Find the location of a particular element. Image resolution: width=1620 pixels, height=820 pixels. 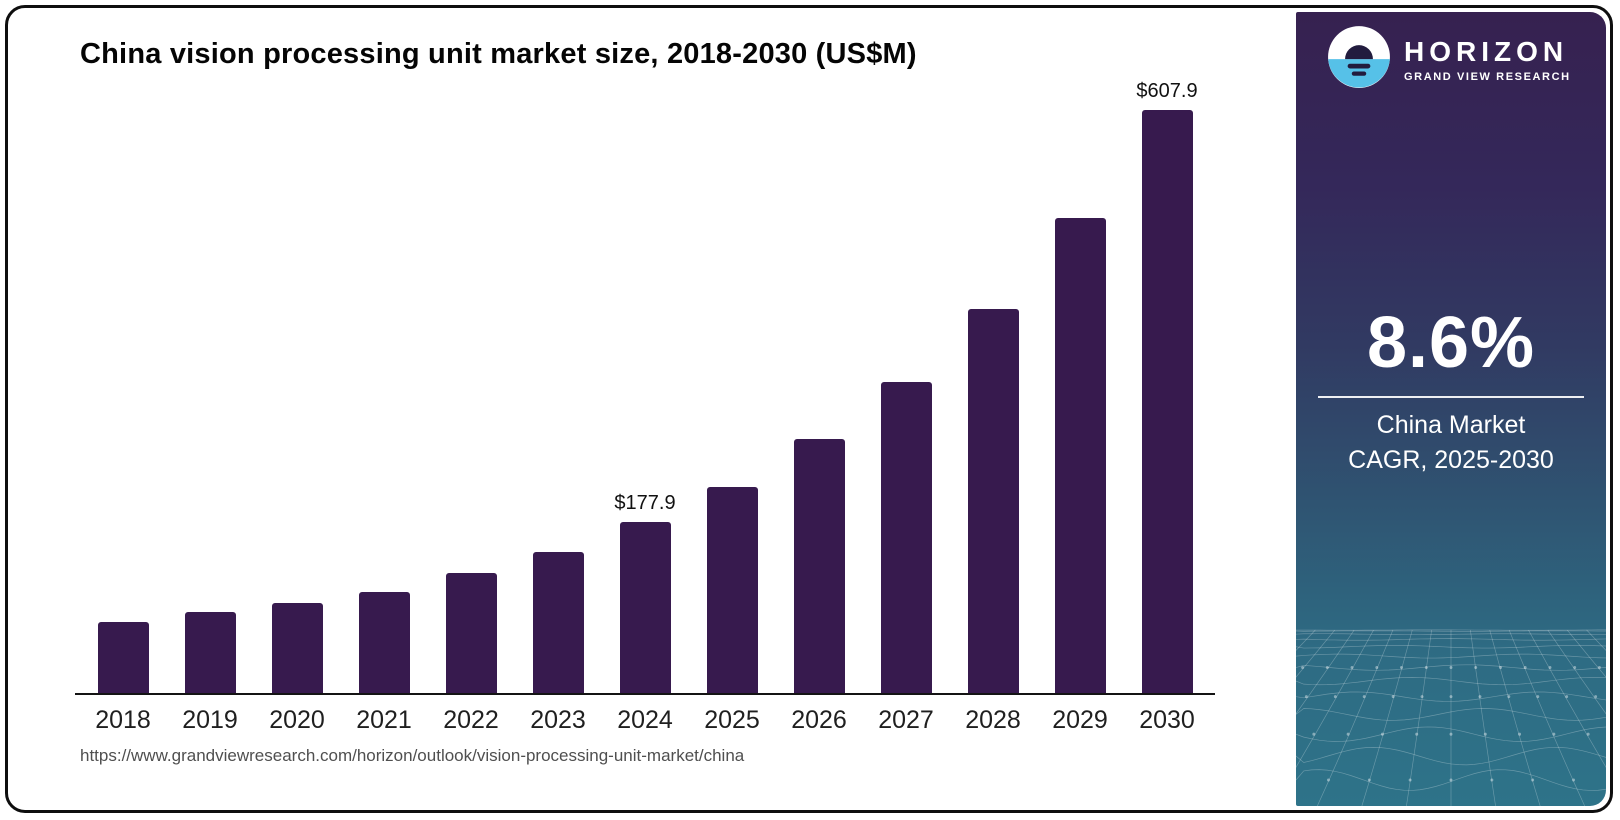

bar-value-label-2030: $607.9 is located at coordinates (1167, 91).